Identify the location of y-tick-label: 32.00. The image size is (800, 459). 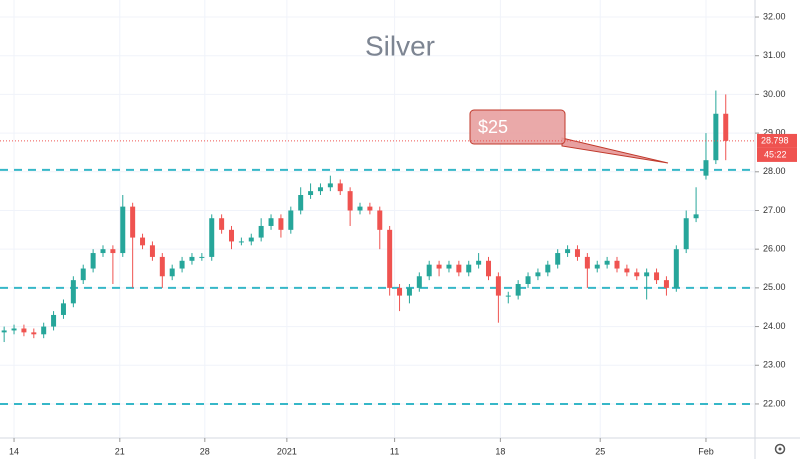
(774, 16).